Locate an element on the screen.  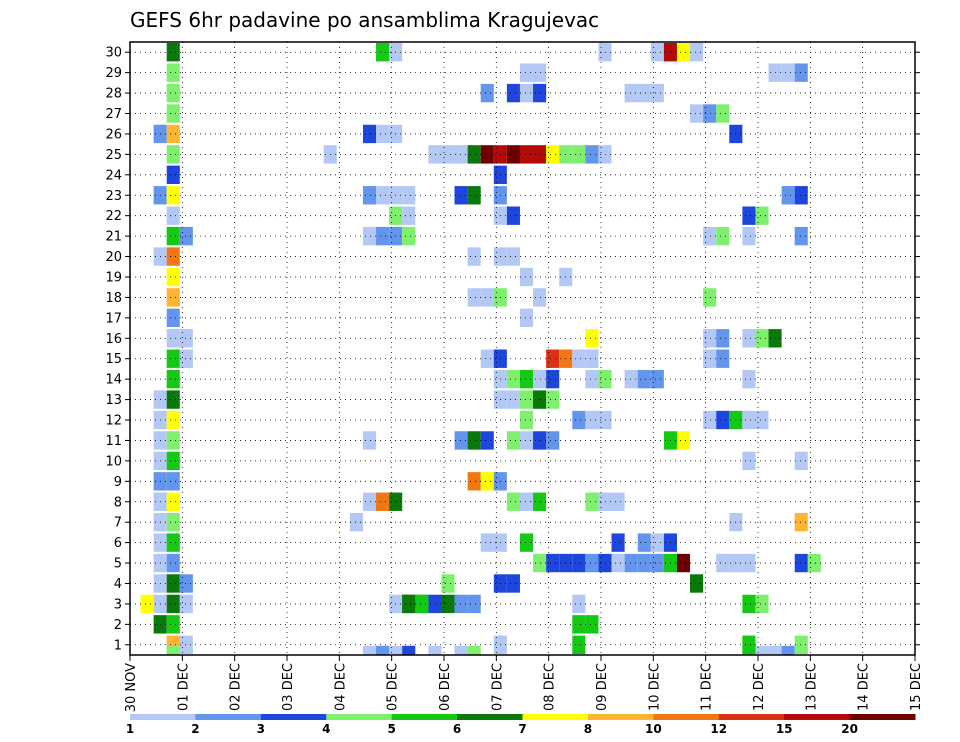
legend-label: 5 is located at coordinates (391, 729).